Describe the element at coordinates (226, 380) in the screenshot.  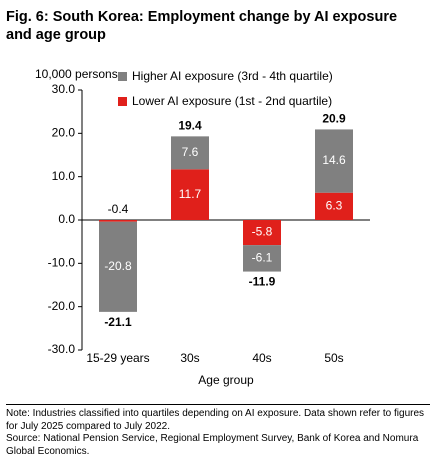
I see `x-axis-label: Age group` at that location.